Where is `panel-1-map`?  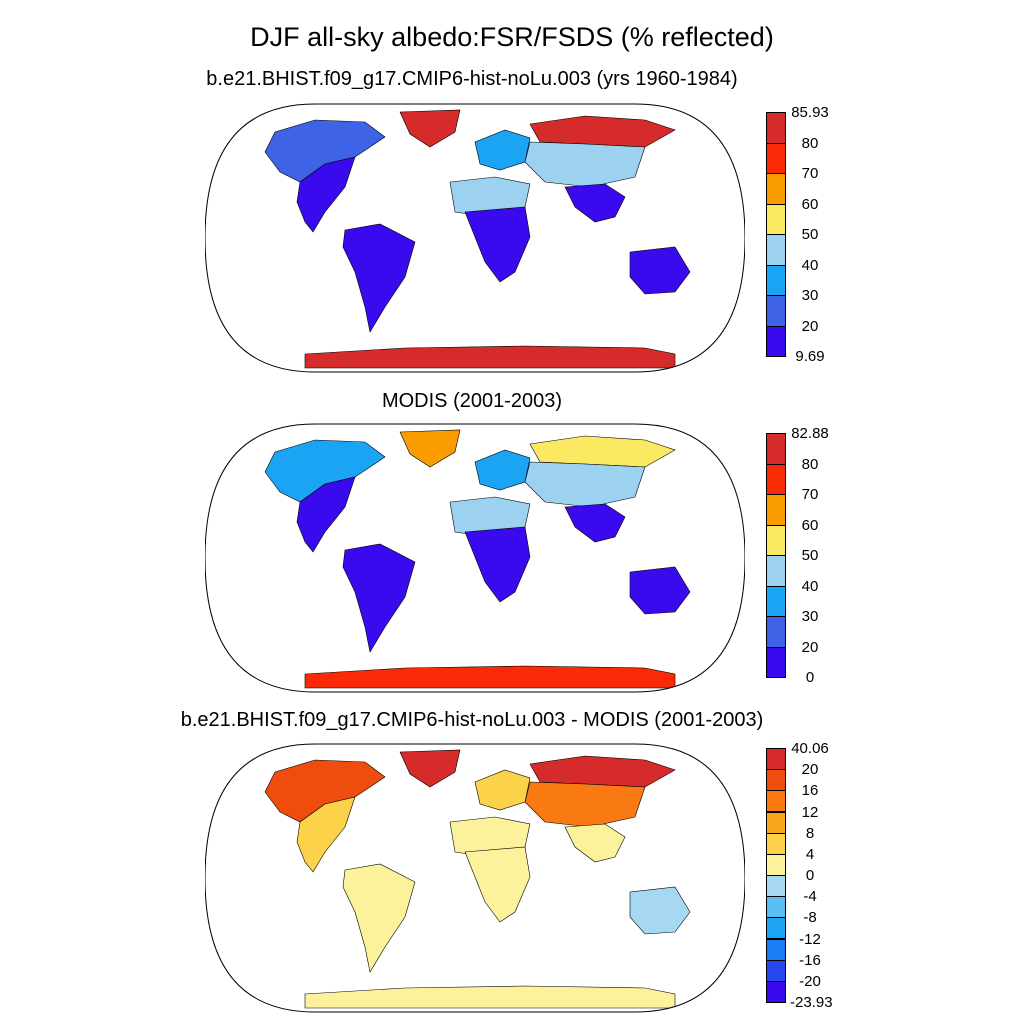
panel-1-map is located at coordinates (475, 238).